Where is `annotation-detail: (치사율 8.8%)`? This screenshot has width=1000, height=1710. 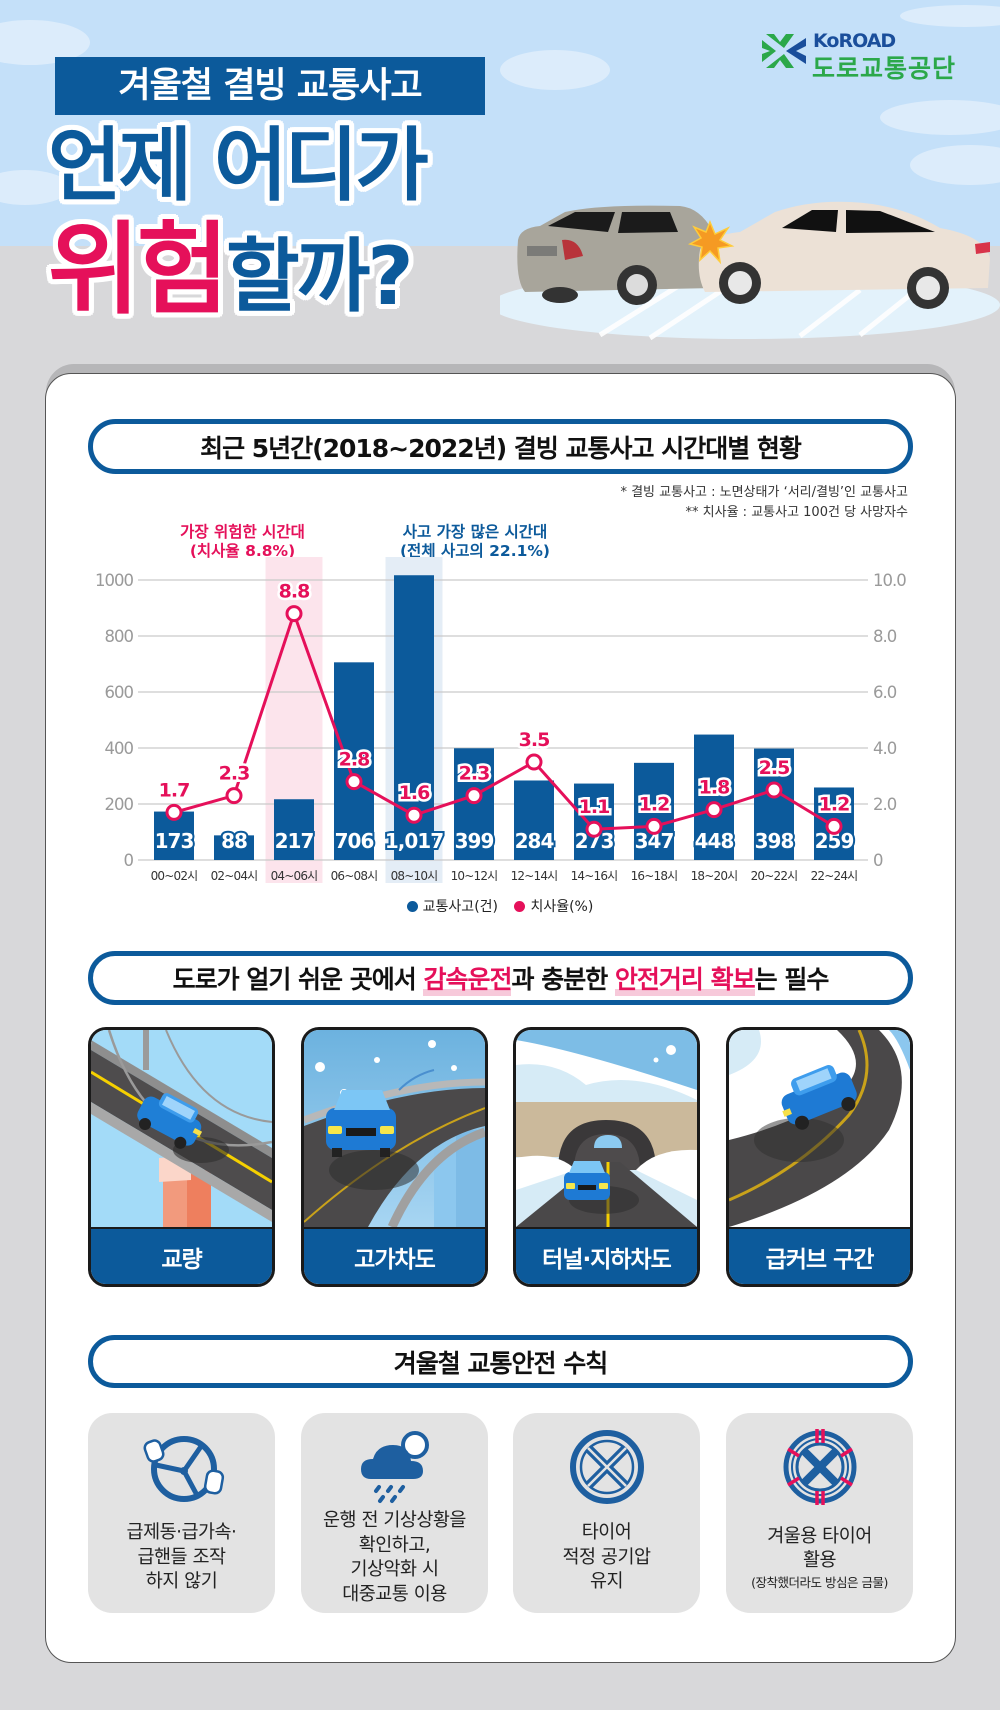
annotation-detail: (치사율 8.8%) is located at coordinates (242, 551).